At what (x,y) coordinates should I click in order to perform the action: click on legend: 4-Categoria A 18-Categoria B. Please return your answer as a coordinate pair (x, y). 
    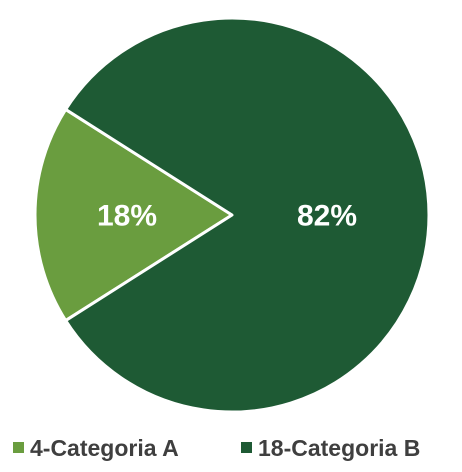
    Looking at the image, I should click on (216, 448).